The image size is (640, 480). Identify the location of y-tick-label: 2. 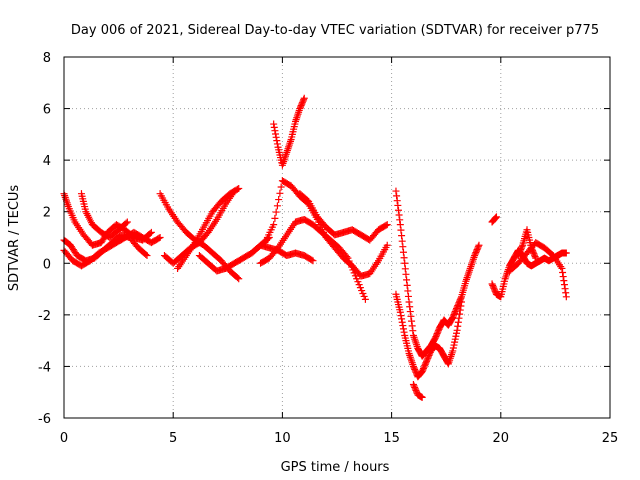
(47, 213).